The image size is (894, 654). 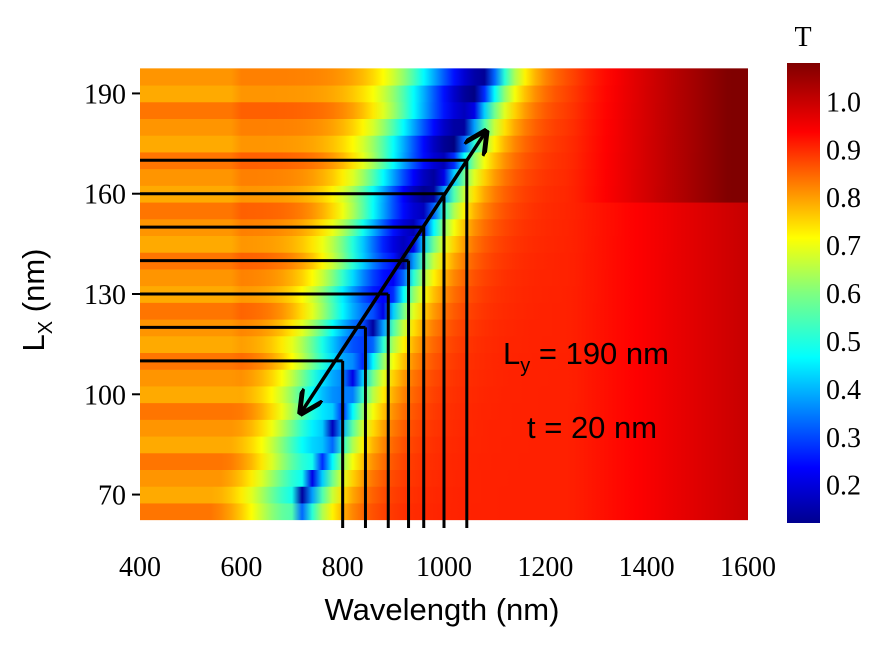 What do you see at coordinates (241, 567) in the screenshot?
I see `x-tick-label: 600` at bounding box center [241, 567].